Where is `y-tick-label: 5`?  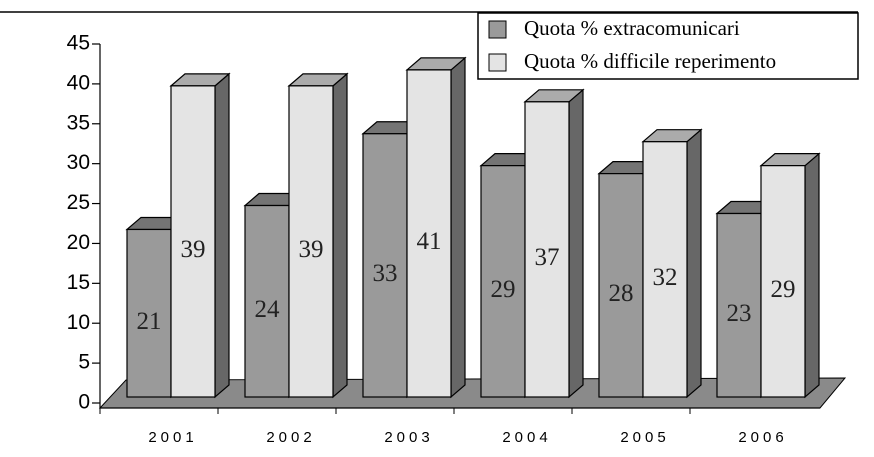 y-tick-label: 5 is located at coordinates (84, 362).